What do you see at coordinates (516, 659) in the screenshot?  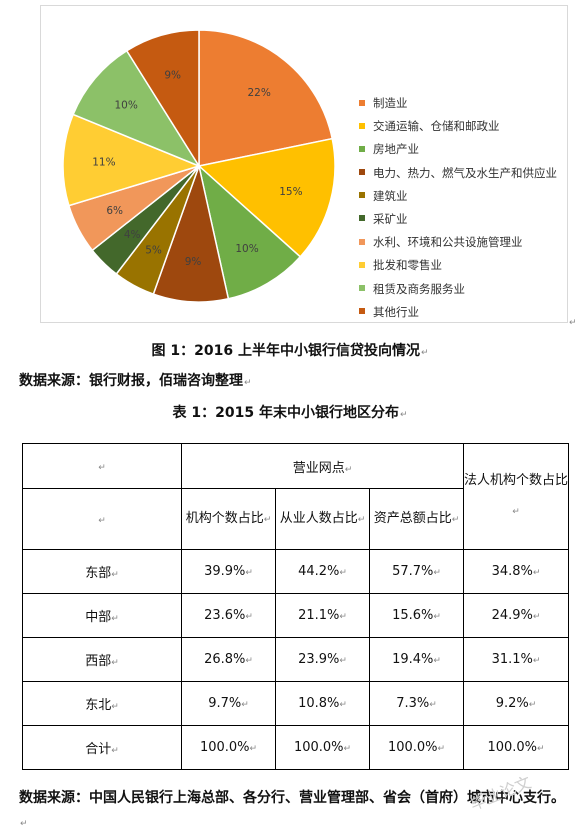 I see `value-cell: 31.1%↵` at bounding box center [516, 659].